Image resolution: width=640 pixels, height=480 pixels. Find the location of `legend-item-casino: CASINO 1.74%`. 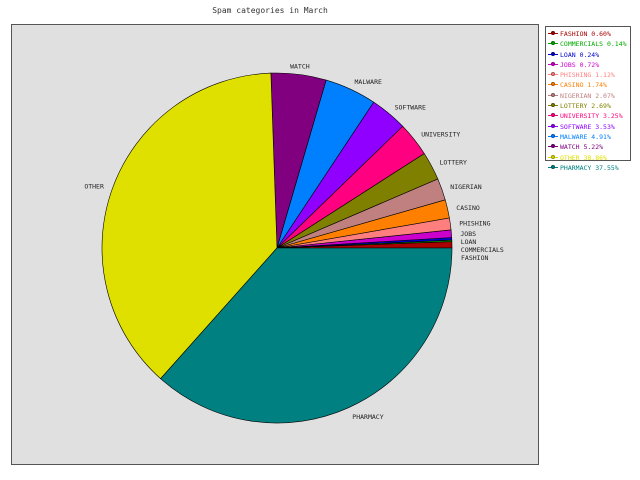

legend-item-casino: CASINO 1.74% is located at coordinates (588, 85).